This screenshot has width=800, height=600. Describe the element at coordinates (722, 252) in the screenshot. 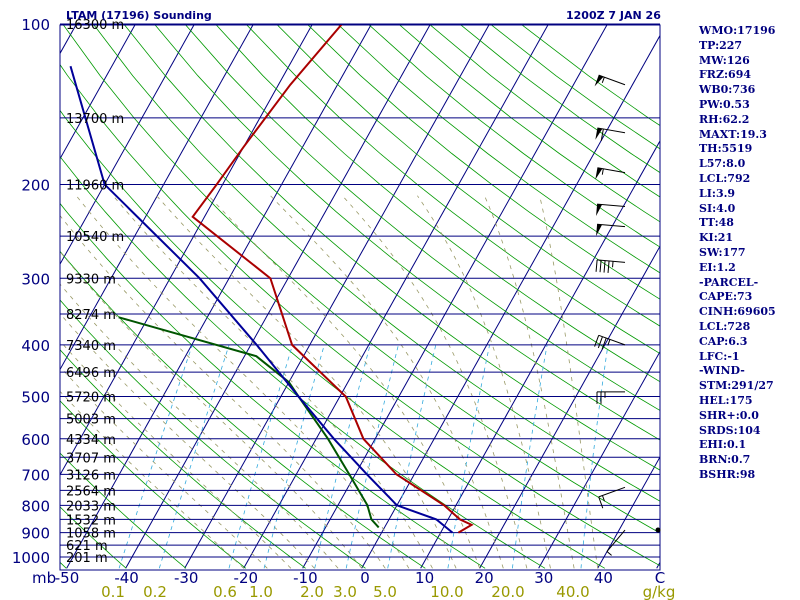

I see `index-line: SW:177` at that location.